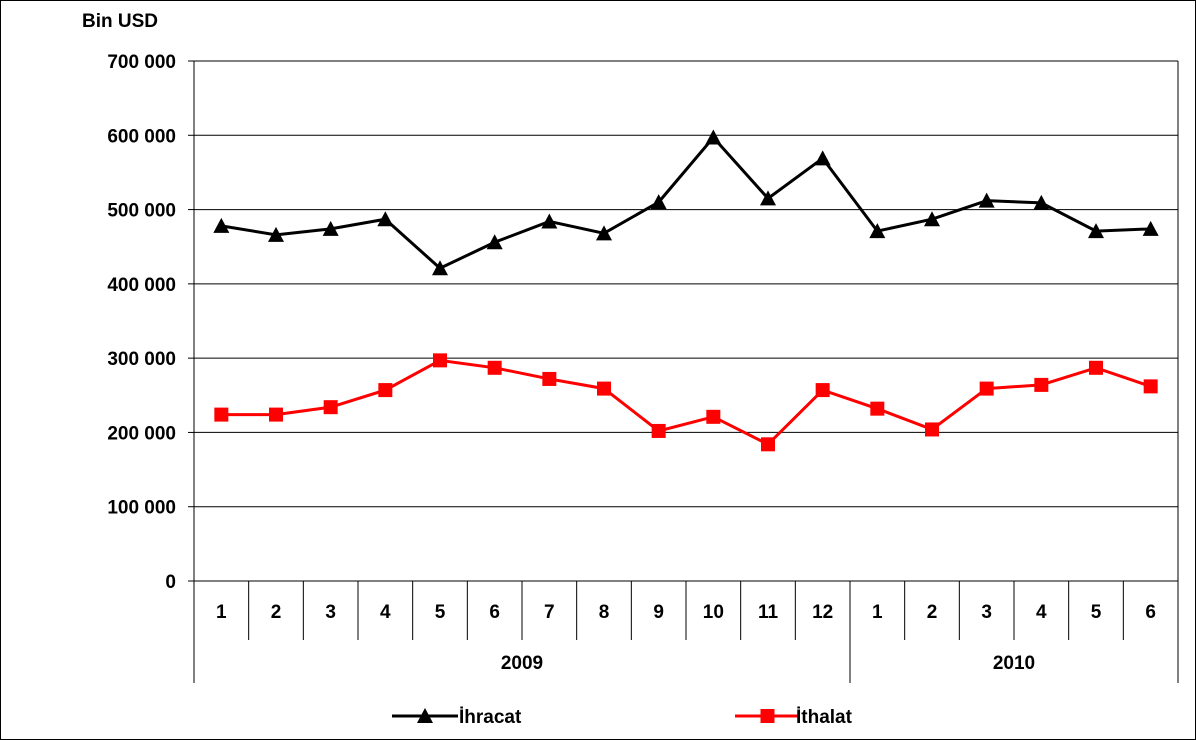 This screenshot has height=740, width=1196. What do you see at coordinates (768, 663) in the screenshot?
I see `x-group-labels: 2009 2010` at bounding box center [768, 663].